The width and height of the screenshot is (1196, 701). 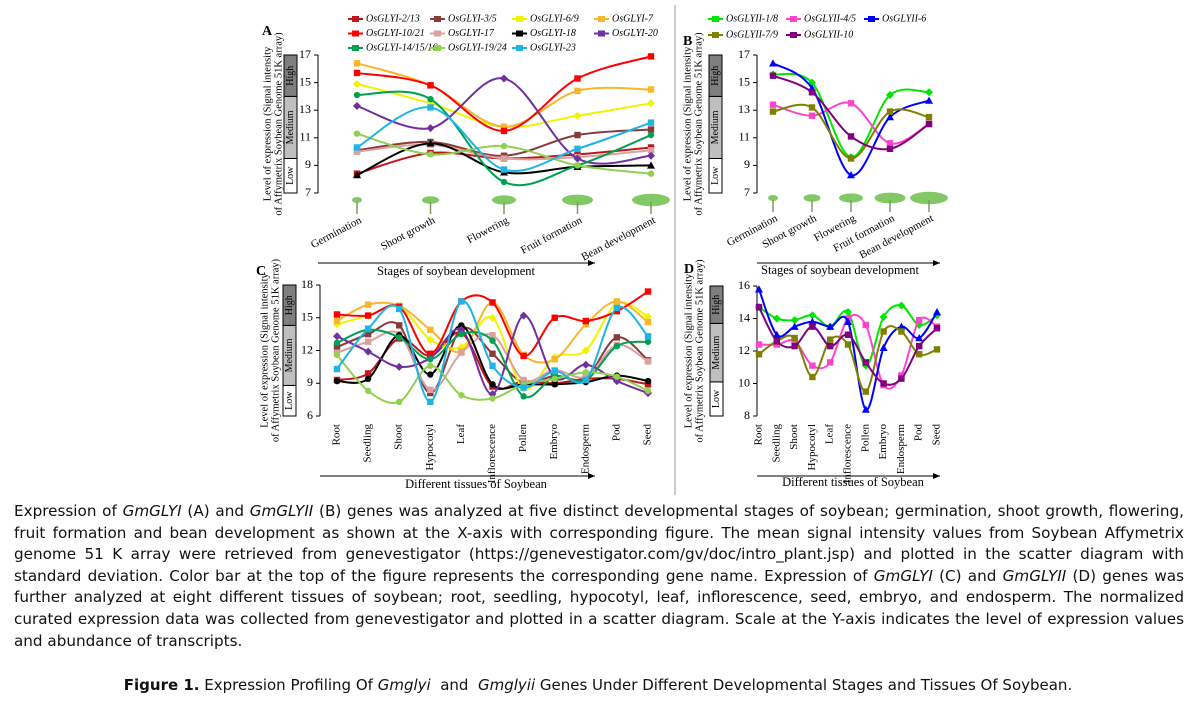 What do you see at coordinates (830, 18) in the screenshot?
I see `legend-label: OsGLYII-4/5` at bounding box center [830, 18].